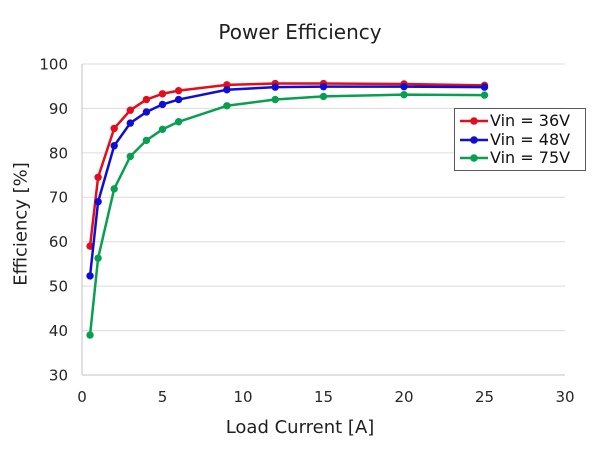 Image resolution: width=600 pixels, height=451 pixels. What do you see at coordinates (58, 109) in the screenshot?
I see `y-tick-label: 90` at bounding box center [58, 109].